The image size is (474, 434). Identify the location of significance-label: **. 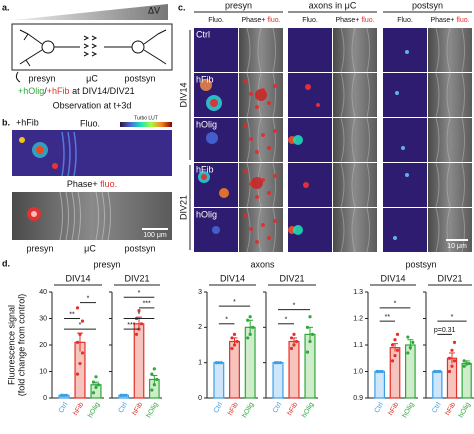
(388, 317).